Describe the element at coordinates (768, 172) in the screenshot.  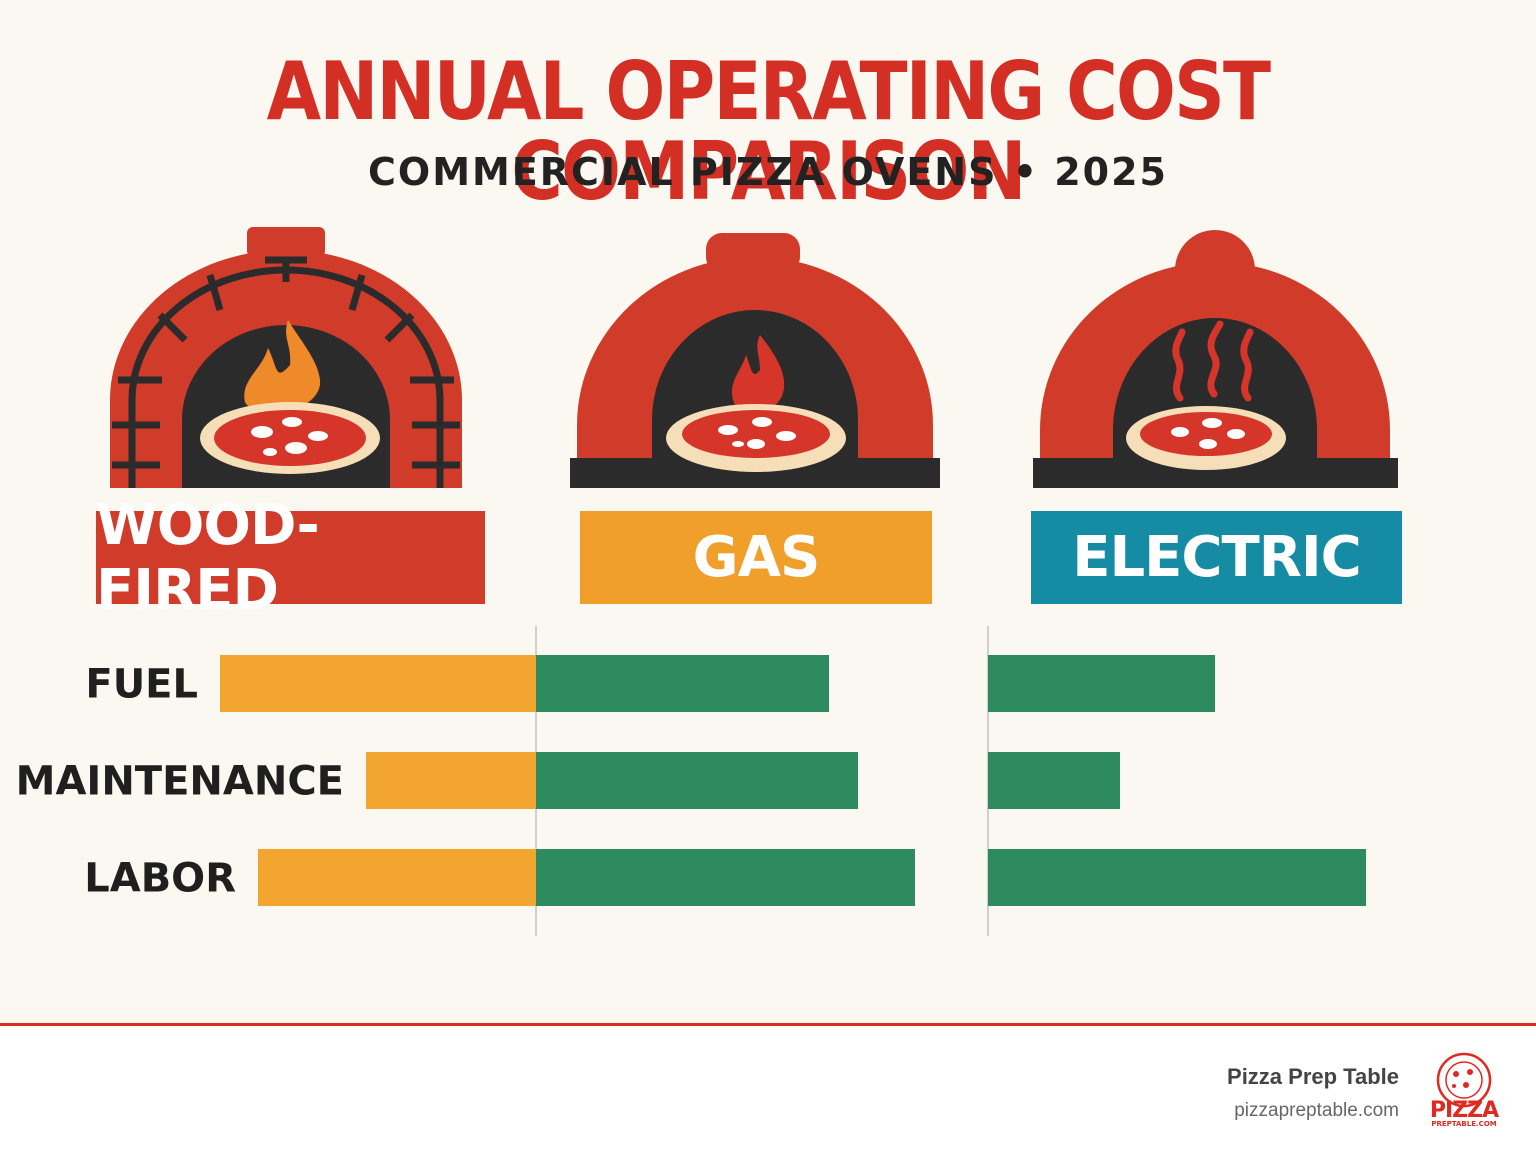
I see `chart-subtitle: COMMERCIAL PIZZA OVENS • 2025` at that location.